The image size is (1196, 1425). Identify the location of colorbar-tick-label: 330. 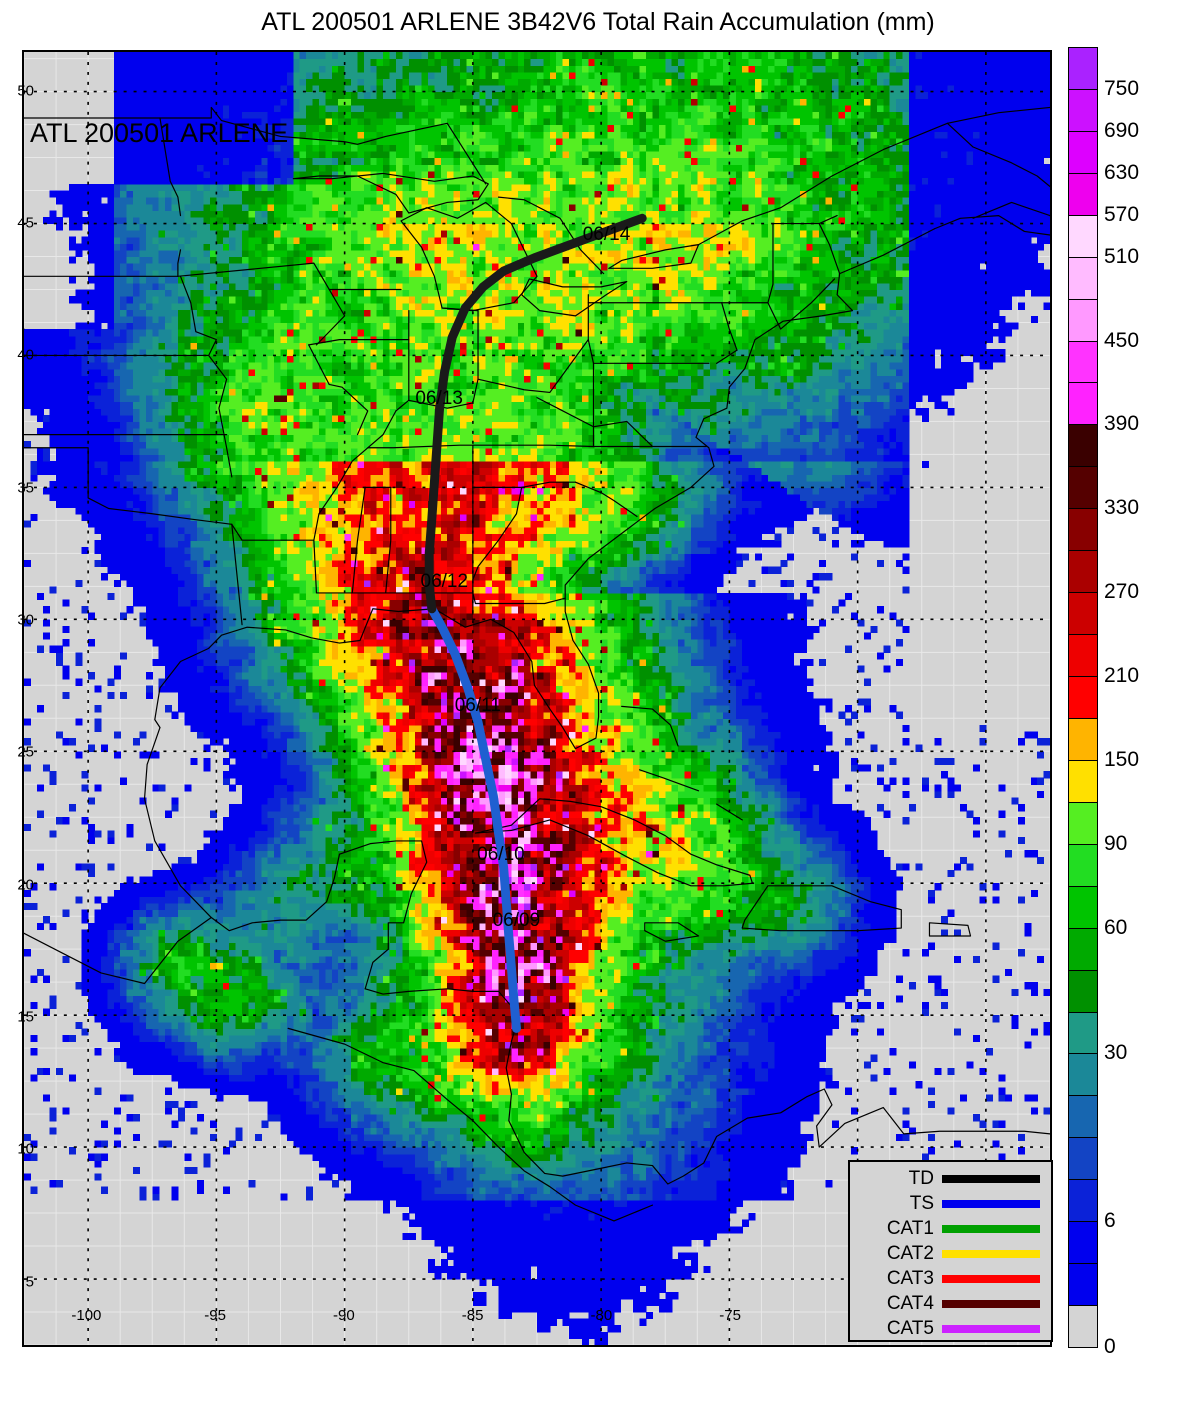
(1121, 508).